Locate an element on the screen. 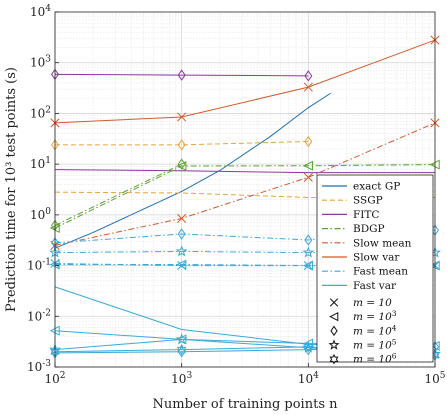 This screenshot has height=415, width=447. y-tick-label: 10-3 is located at coordinates (39, 366).